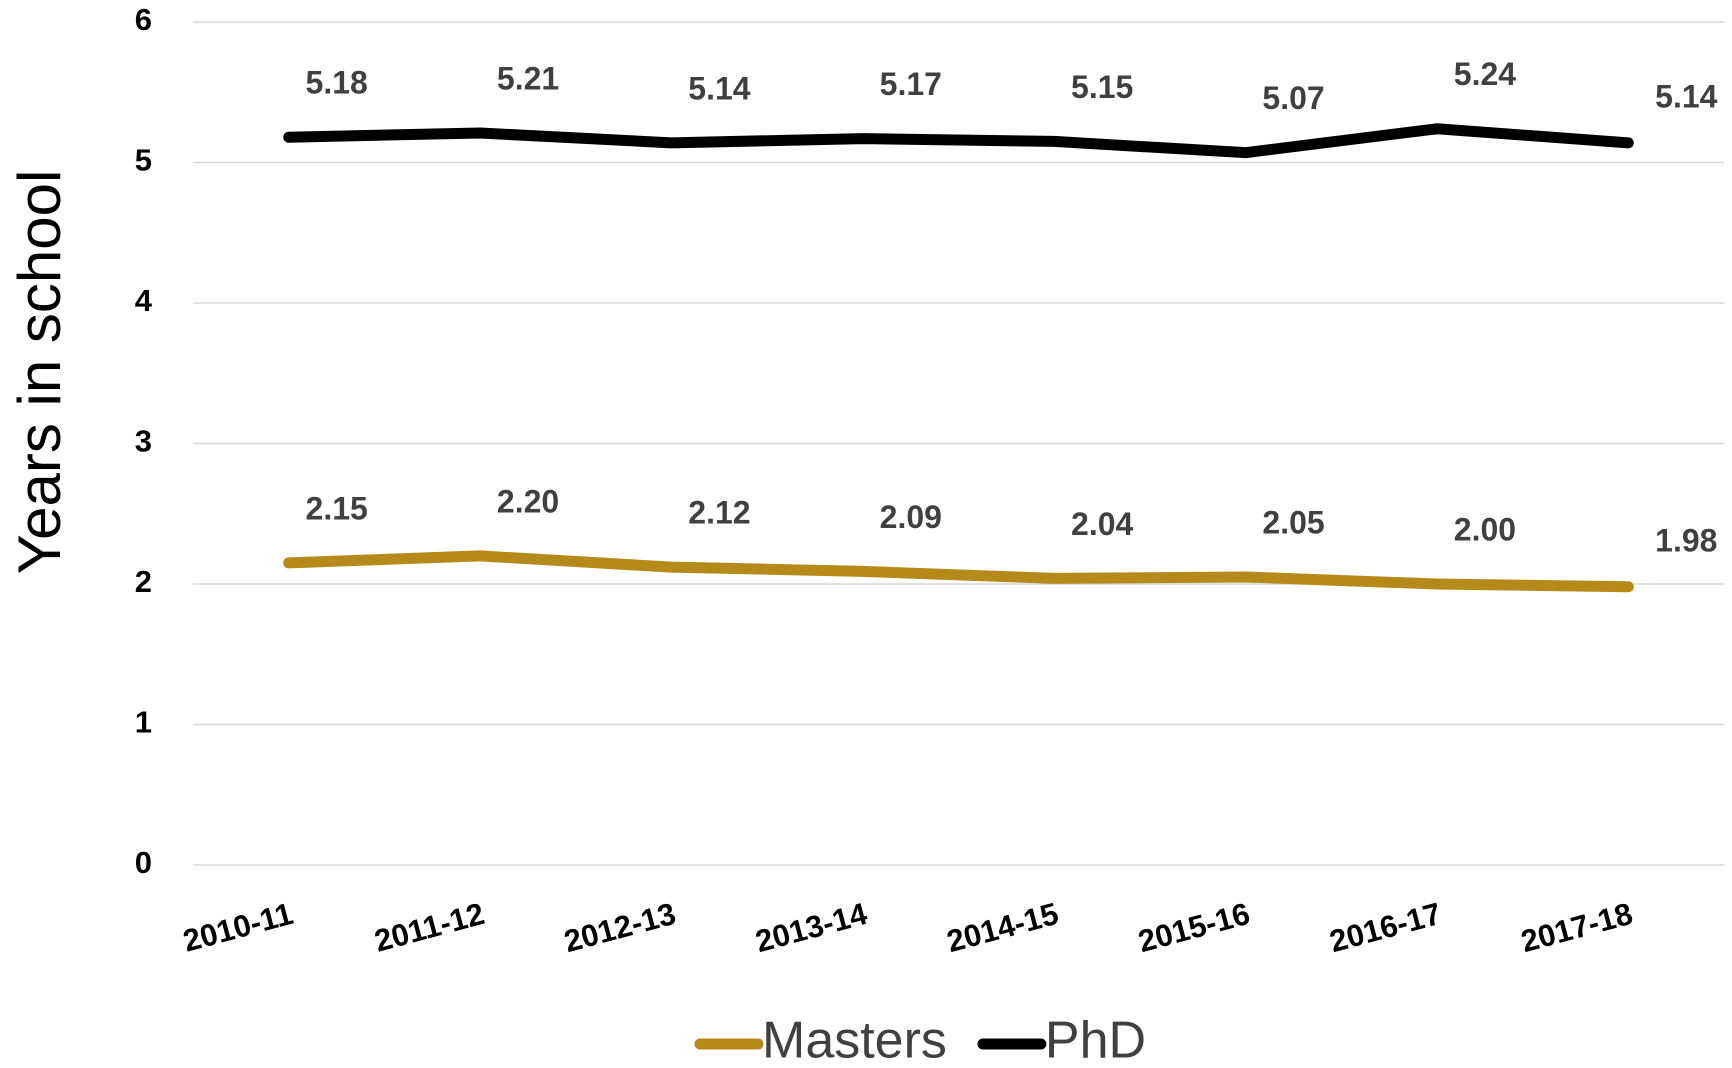 The width and height of the screenshot is (1732, 1068). What do you see at coordinates (1194, 927) in the screenshot?
I see `x-tick-label: 2015-16` at bounding box center [1194, 927].